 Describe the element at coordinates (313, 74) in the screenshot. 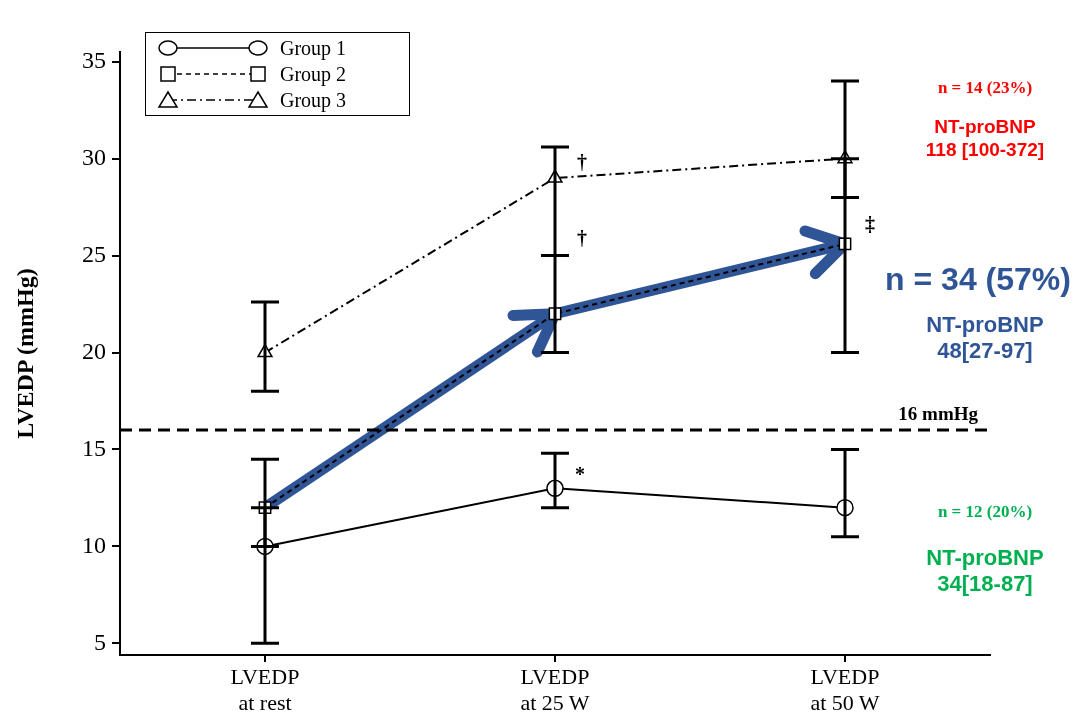

I see `legend-label: Group 2` at that location.